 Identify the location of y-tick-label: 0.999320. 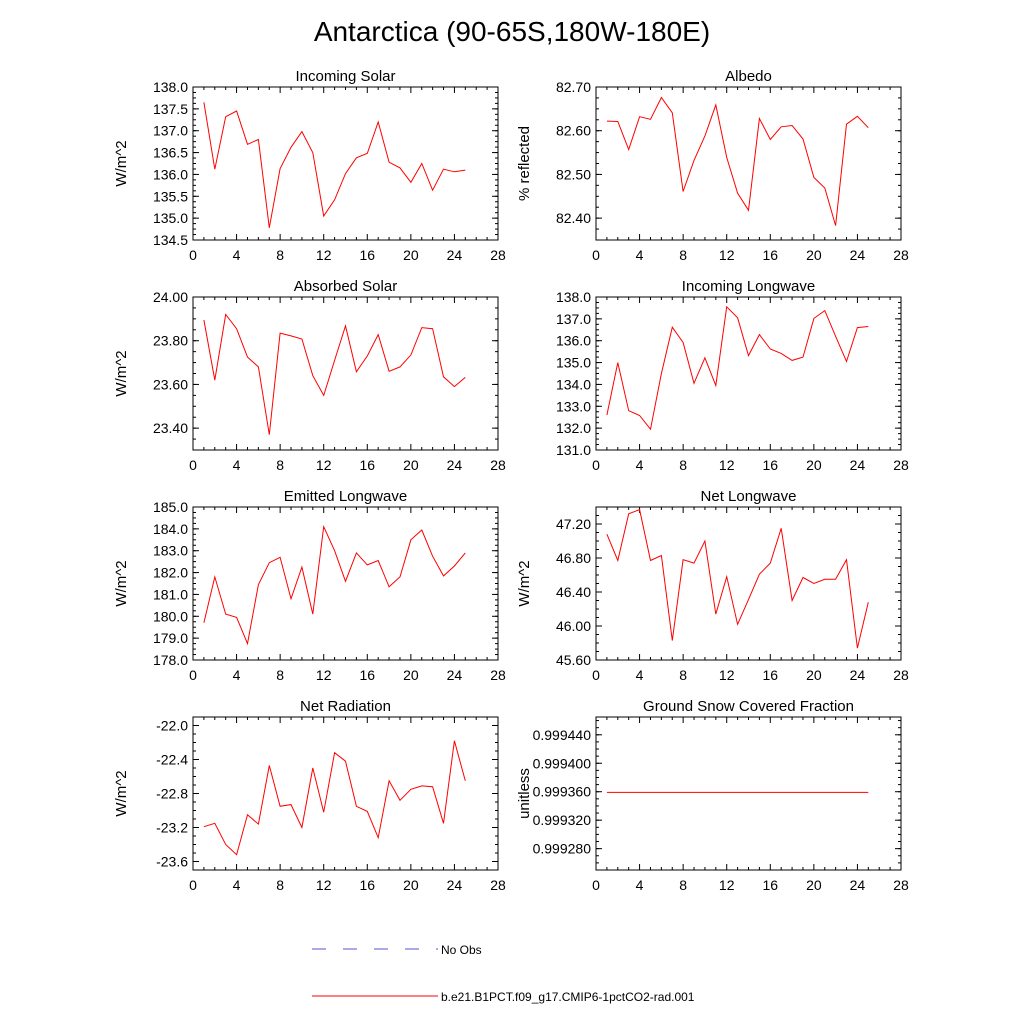
(562, 820).